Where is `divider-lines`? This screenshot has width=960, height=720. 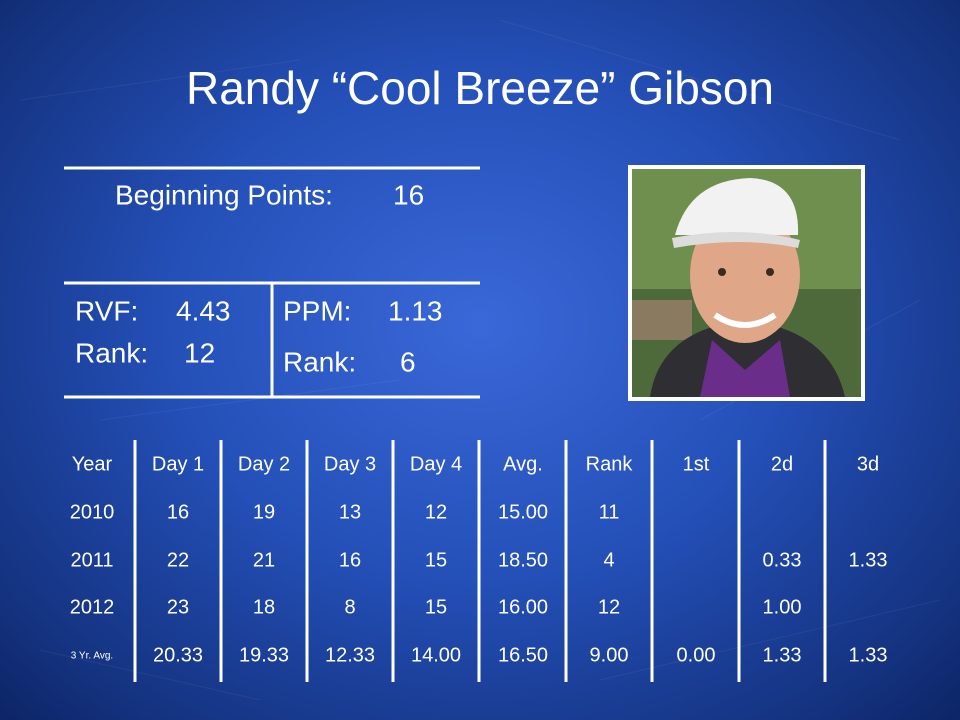
divider-lines is located at coordinates (272, 282).